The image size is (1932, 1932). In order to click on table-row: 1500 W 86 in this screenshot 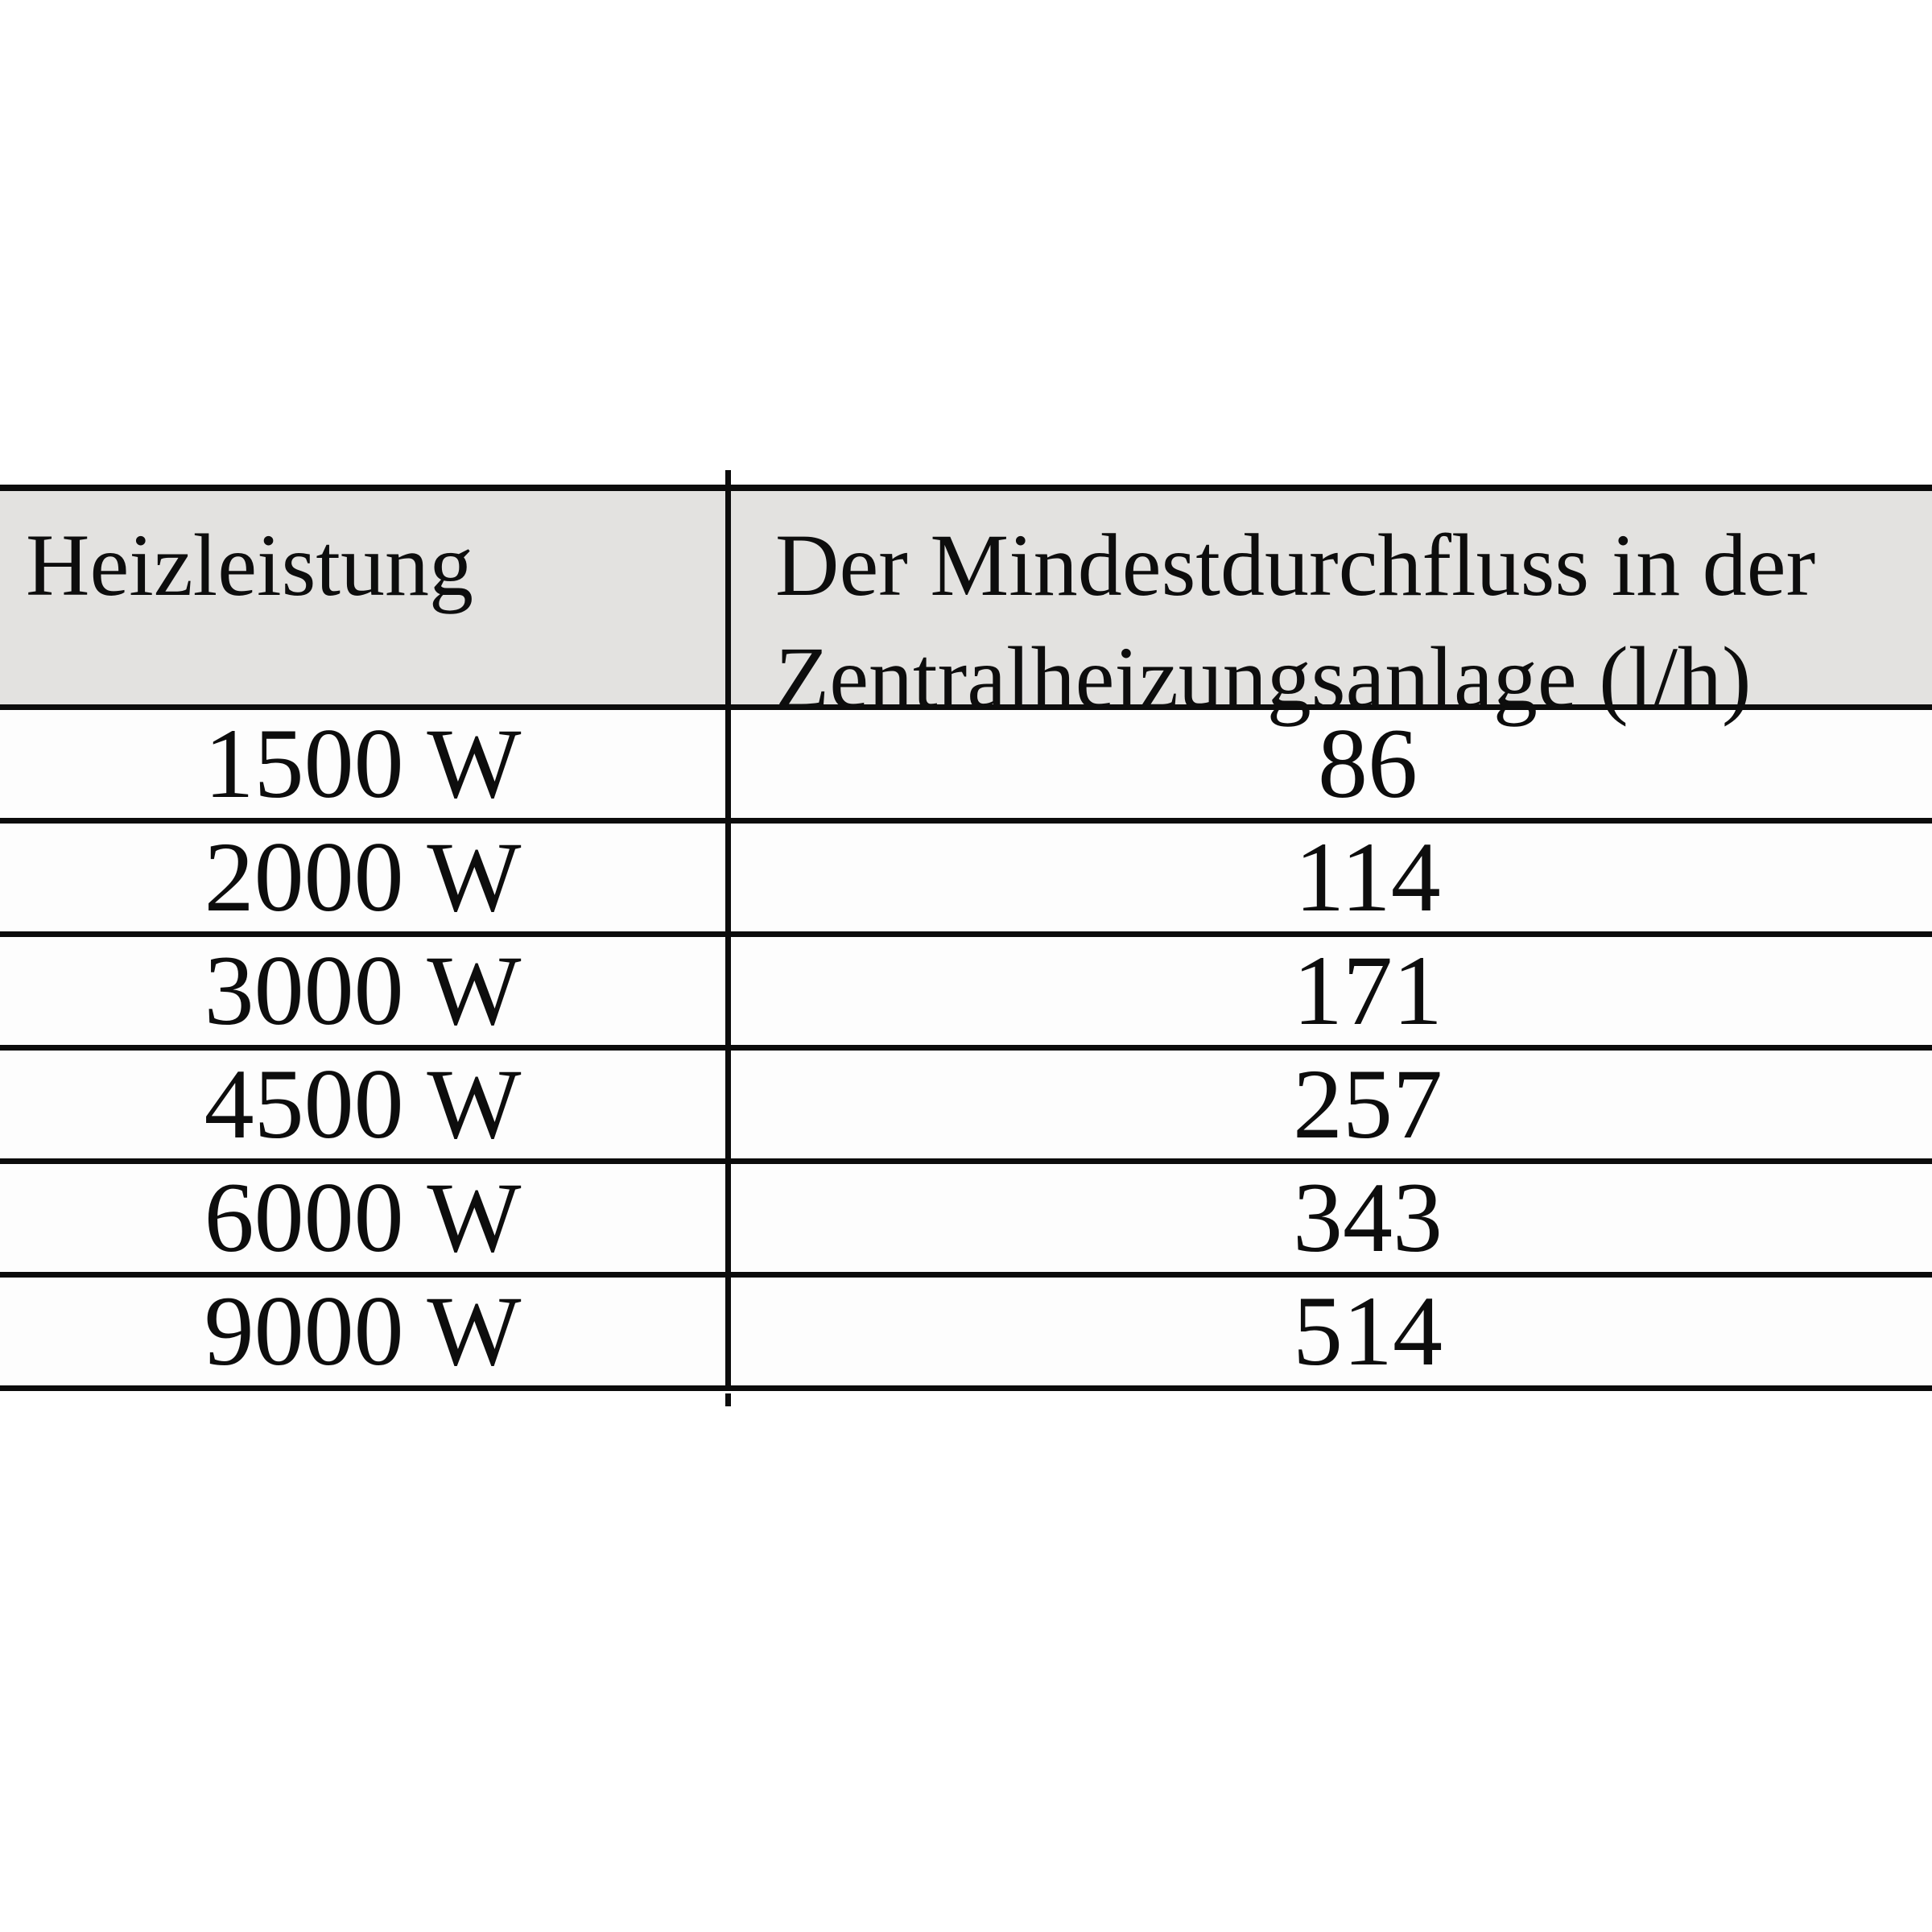, I will do `click(966, 767)`.